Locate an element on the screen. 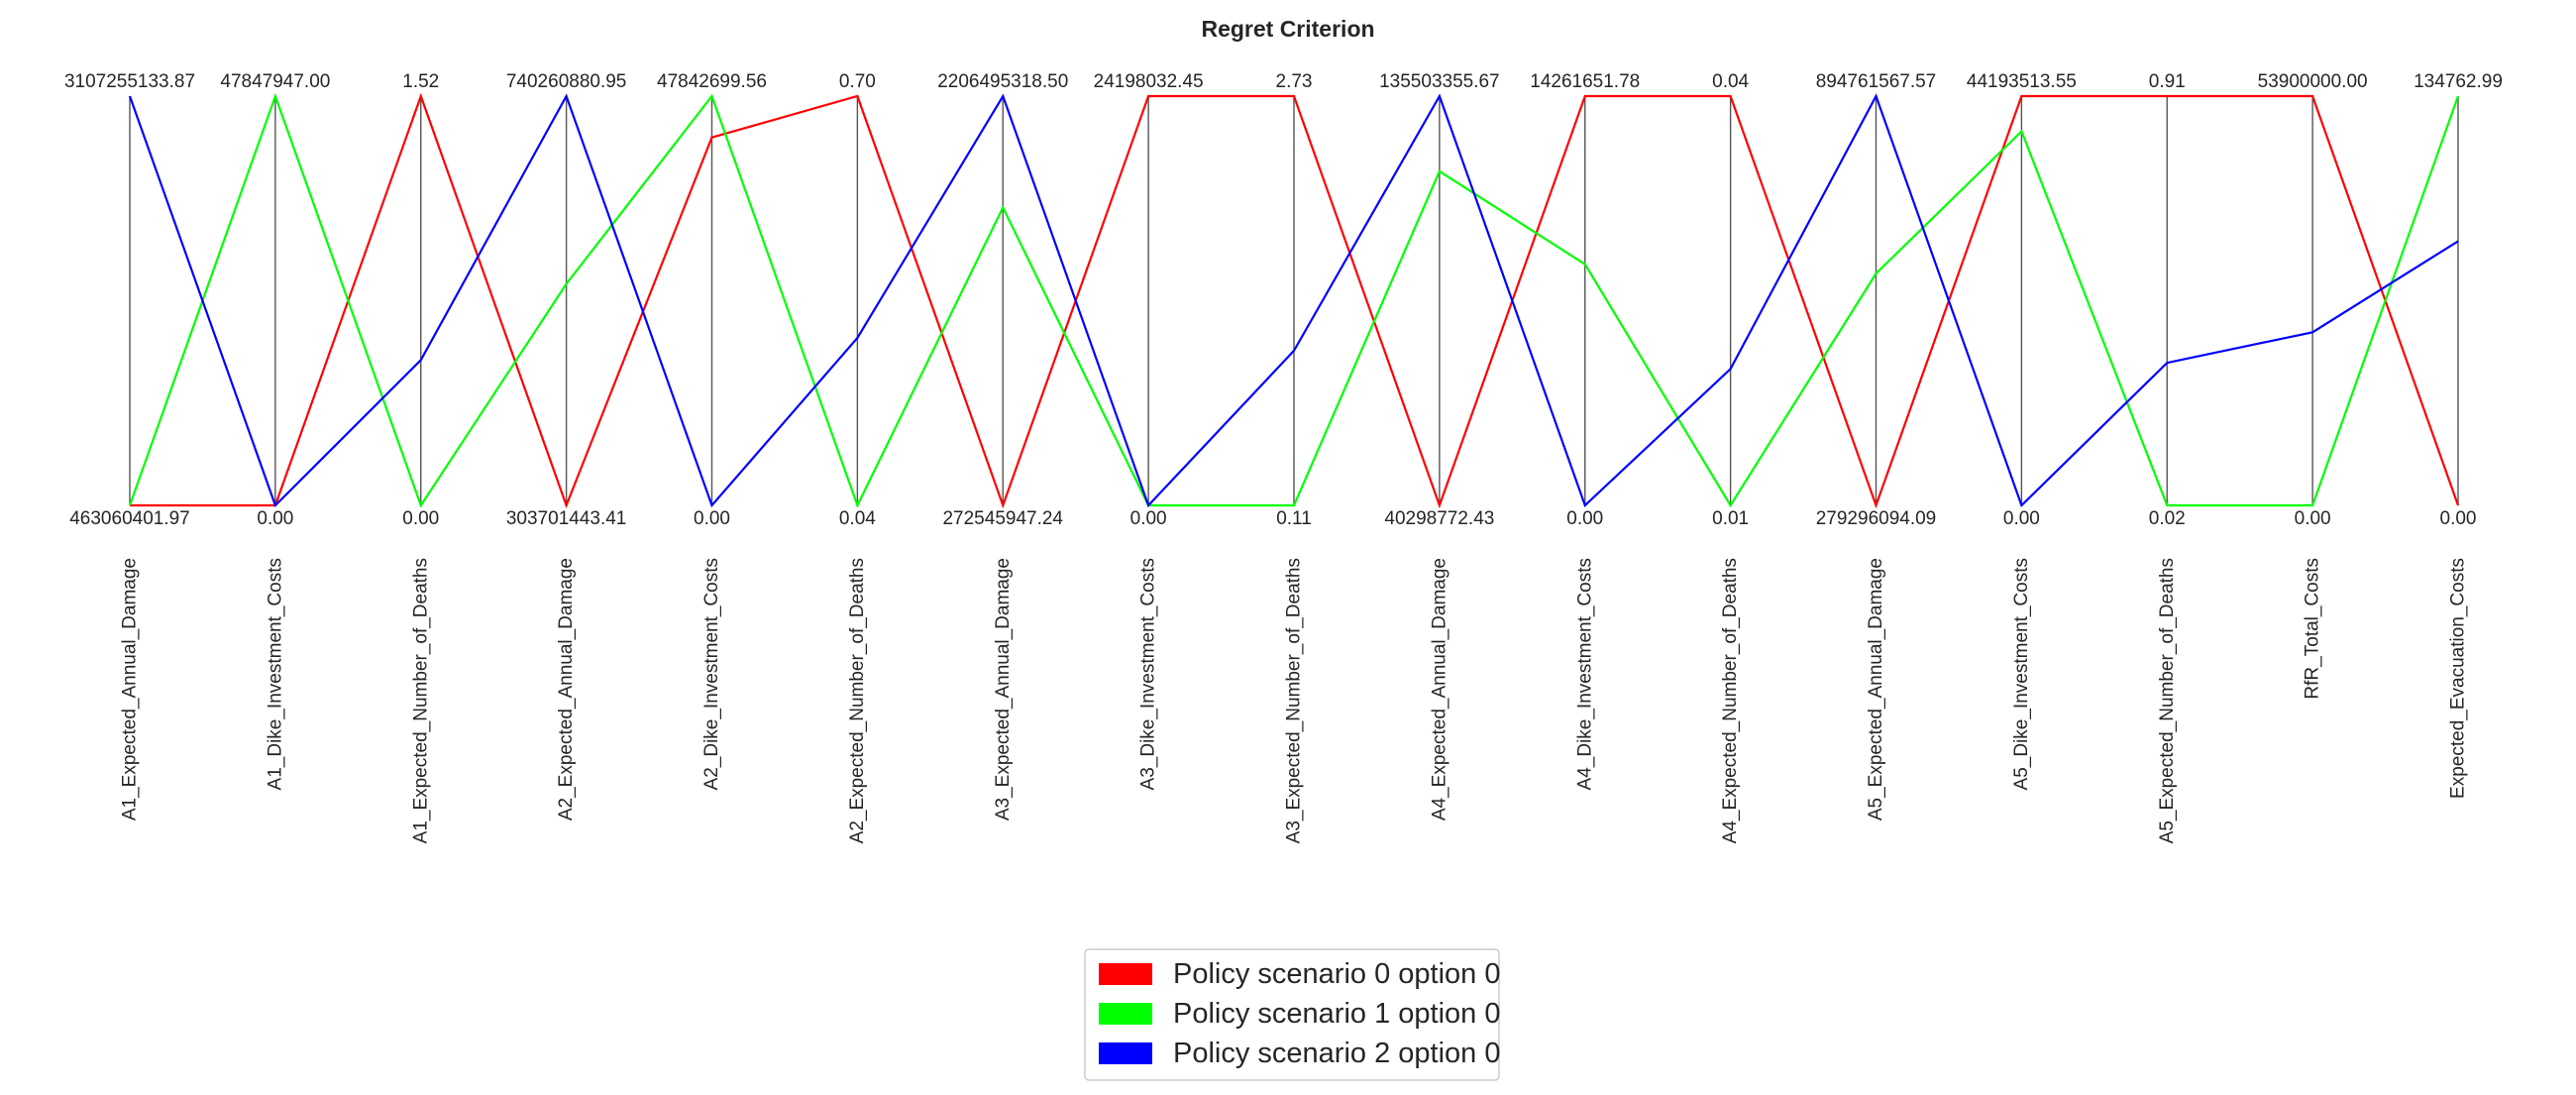  axis-name-label: A2_Dike_Investment_Costs is located at coordinates (711, 674).